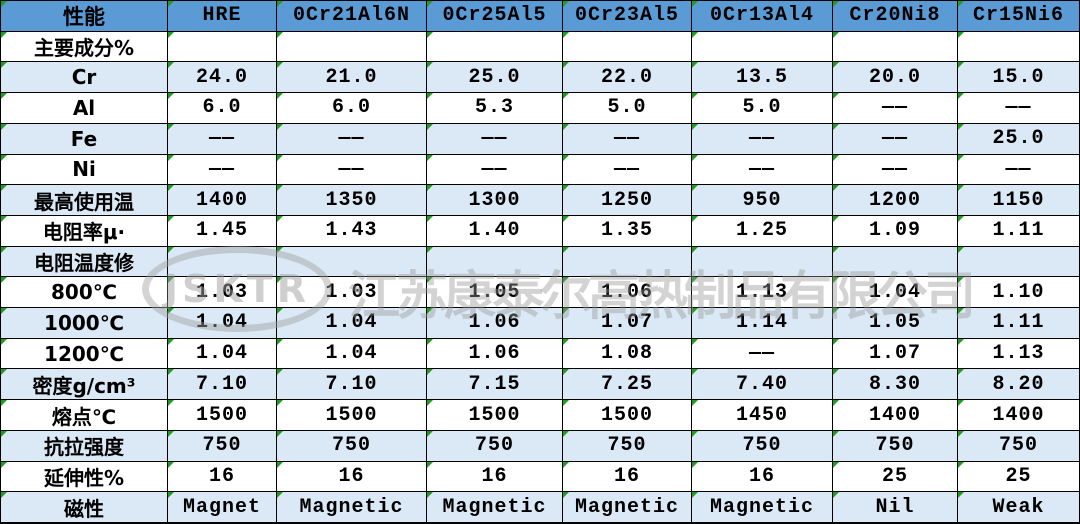 The height and width of the screenshot is (524, 1080). What do you see at coordinates (1018, 507) in the screenshot?
I see `table-cell: Weak` at bounding box center [1018, 507].